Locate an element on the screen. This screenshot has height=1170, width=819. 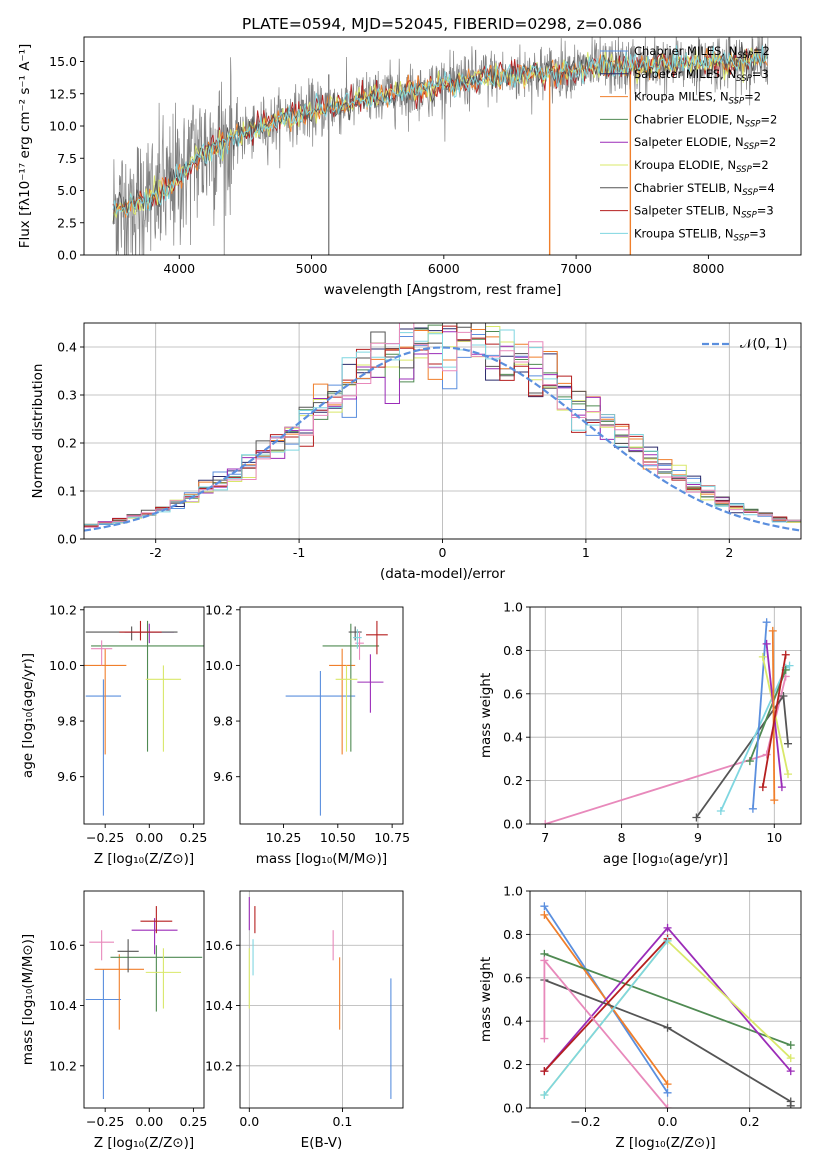
legend-entry: Chabrier ELODIE, NSSP=2 is located at coordinates (705, 120).